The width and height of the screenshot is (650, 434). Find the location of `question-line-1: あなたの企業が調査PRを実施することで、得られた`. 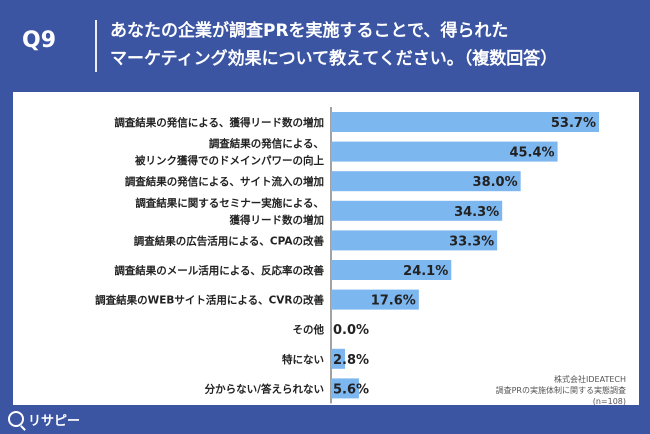

question-line-1: あなたの企業が調査PRを実施することで、得られた is located at coordinates (309, 31).